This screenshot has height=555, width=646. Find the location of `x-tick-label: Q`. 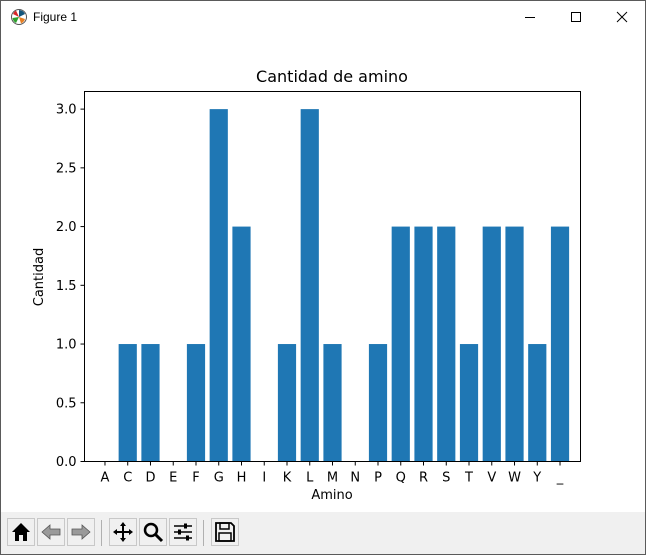

x-tick-label: Q is located at coordinates (401, 478).